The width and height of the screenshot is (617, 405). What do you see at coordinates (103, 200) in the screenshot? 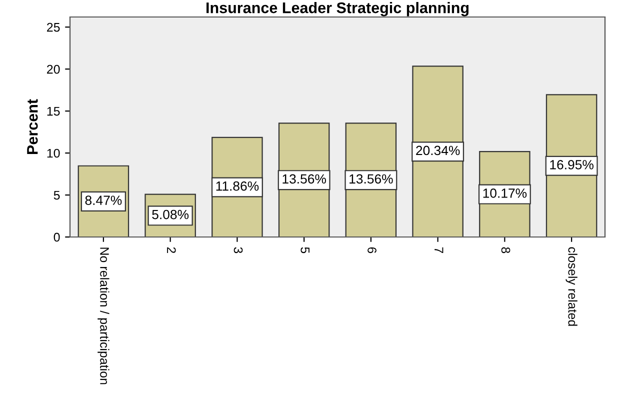
I see `data-label: 8.47%` at bounding box center [103, 200].